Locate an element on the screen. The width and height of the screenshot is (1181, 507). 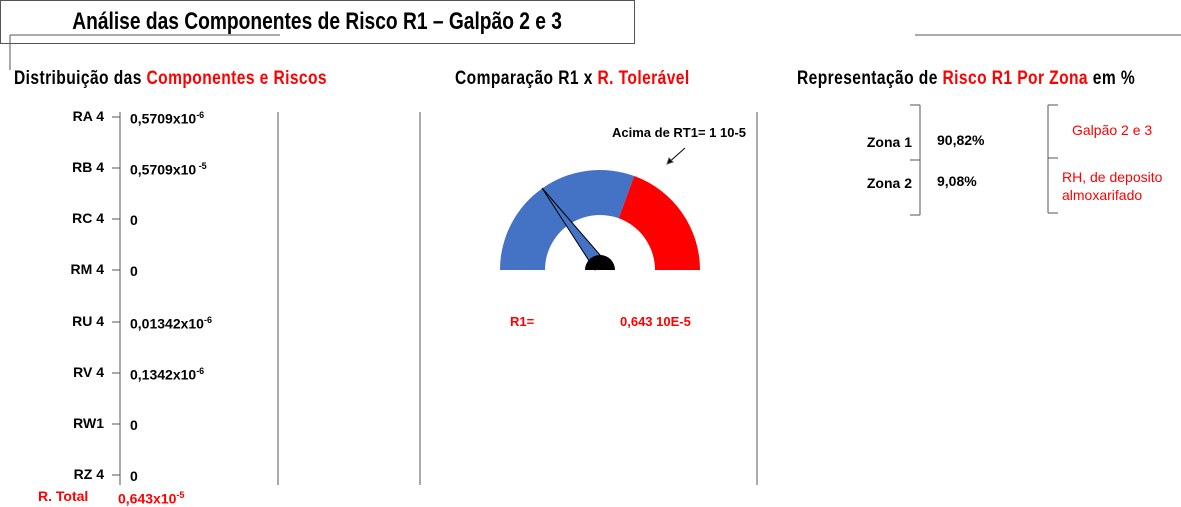
total-value: 0,643x10⁻⁵ is located at coordinates (151, 498).